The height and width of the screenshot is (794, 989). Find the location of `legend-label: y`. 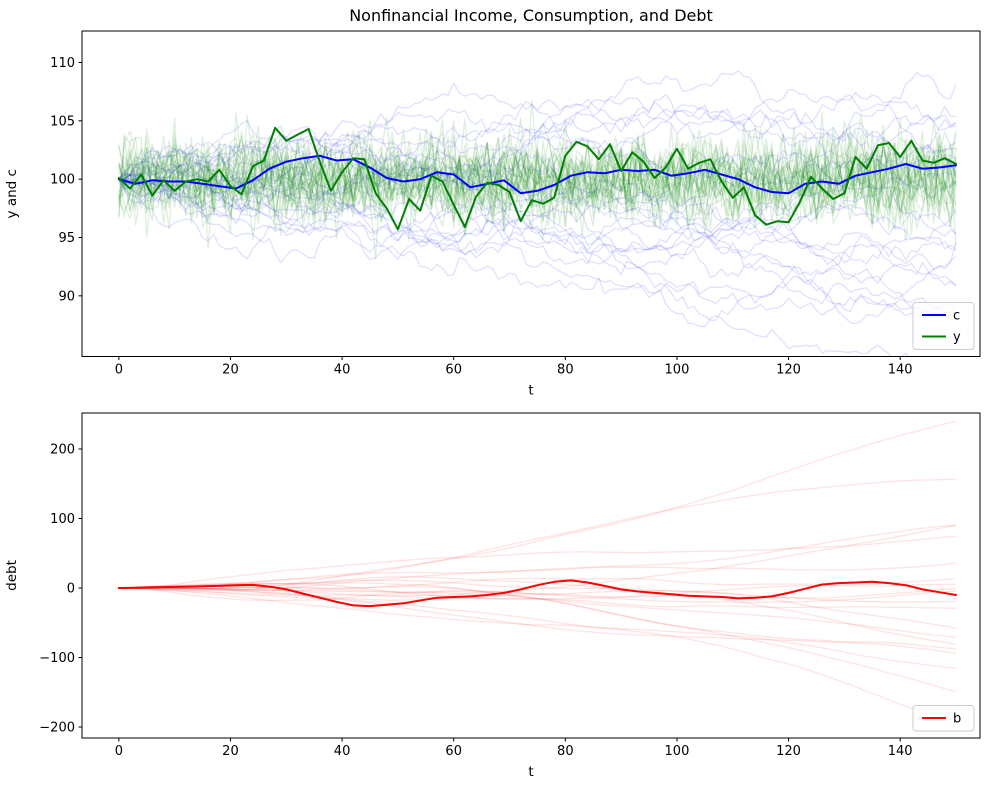

legend-label: y is located at coordinates (957, 337).